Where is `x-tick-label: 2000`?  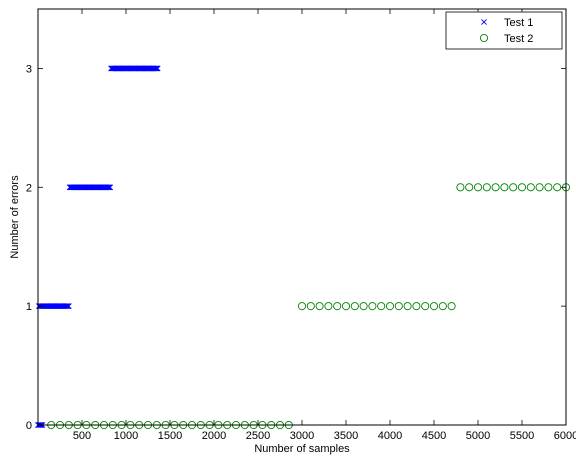 x-tick-label: 2000 is located at coordinates (214, 436).